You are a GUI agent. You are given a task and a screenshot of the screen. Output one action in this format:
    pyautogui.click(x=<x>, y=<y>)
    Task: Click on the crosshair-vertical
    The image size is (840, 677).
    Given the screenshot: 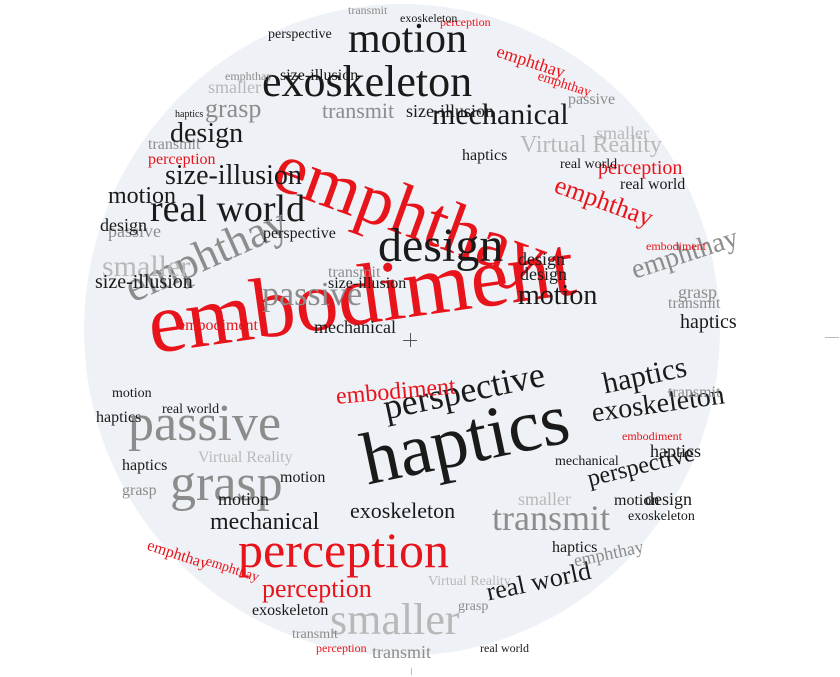 What is the action you would take?
    pyautogui.click(x=410, y=340)
    